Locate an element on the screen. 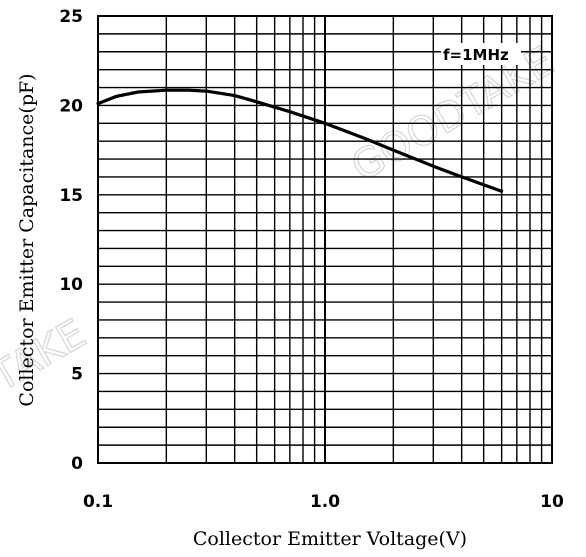  y-tick-label: 25 is located at coordinates (71, 17).